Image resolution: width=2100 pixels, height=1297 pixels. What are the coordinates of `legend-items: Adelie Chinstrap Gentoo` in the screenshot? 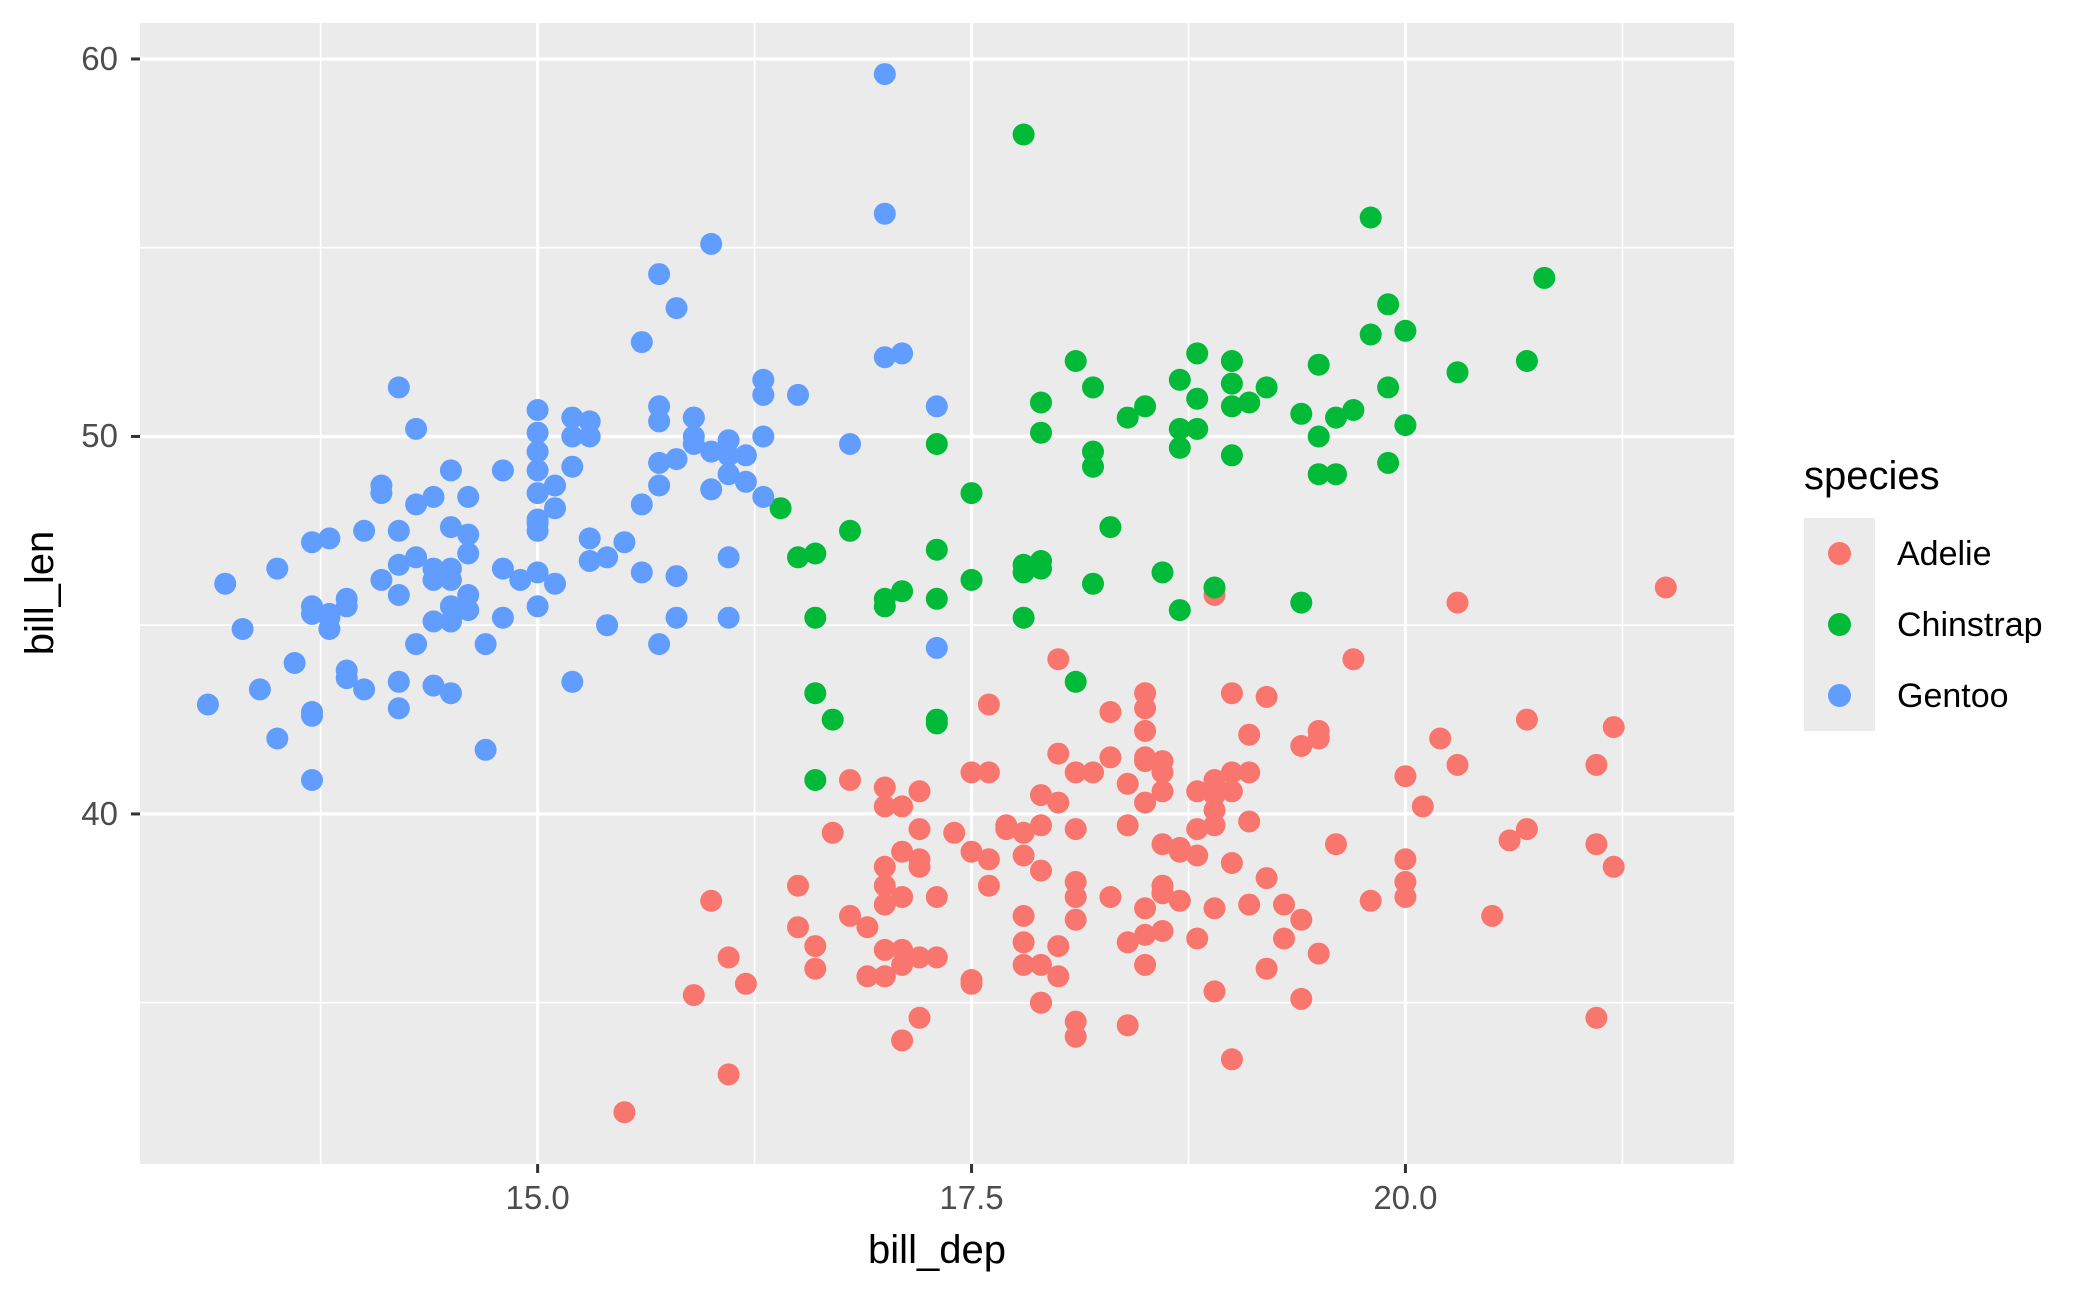 It's located at (1949, 624).